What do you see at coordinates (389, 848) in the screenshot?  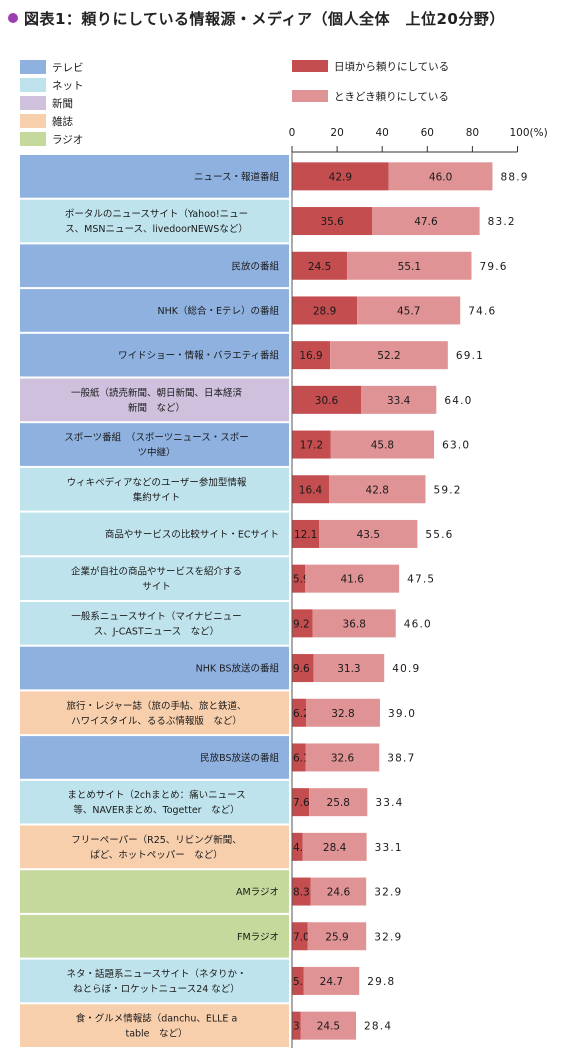 I see `total-label: 33.1` at bounding box center [389, 848].